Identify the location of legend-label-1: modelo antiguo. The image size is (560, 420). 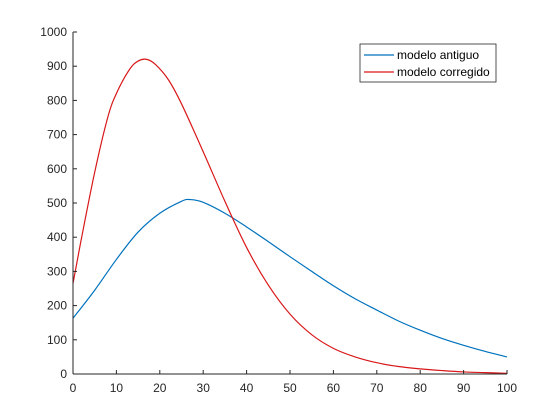
(438, 55).